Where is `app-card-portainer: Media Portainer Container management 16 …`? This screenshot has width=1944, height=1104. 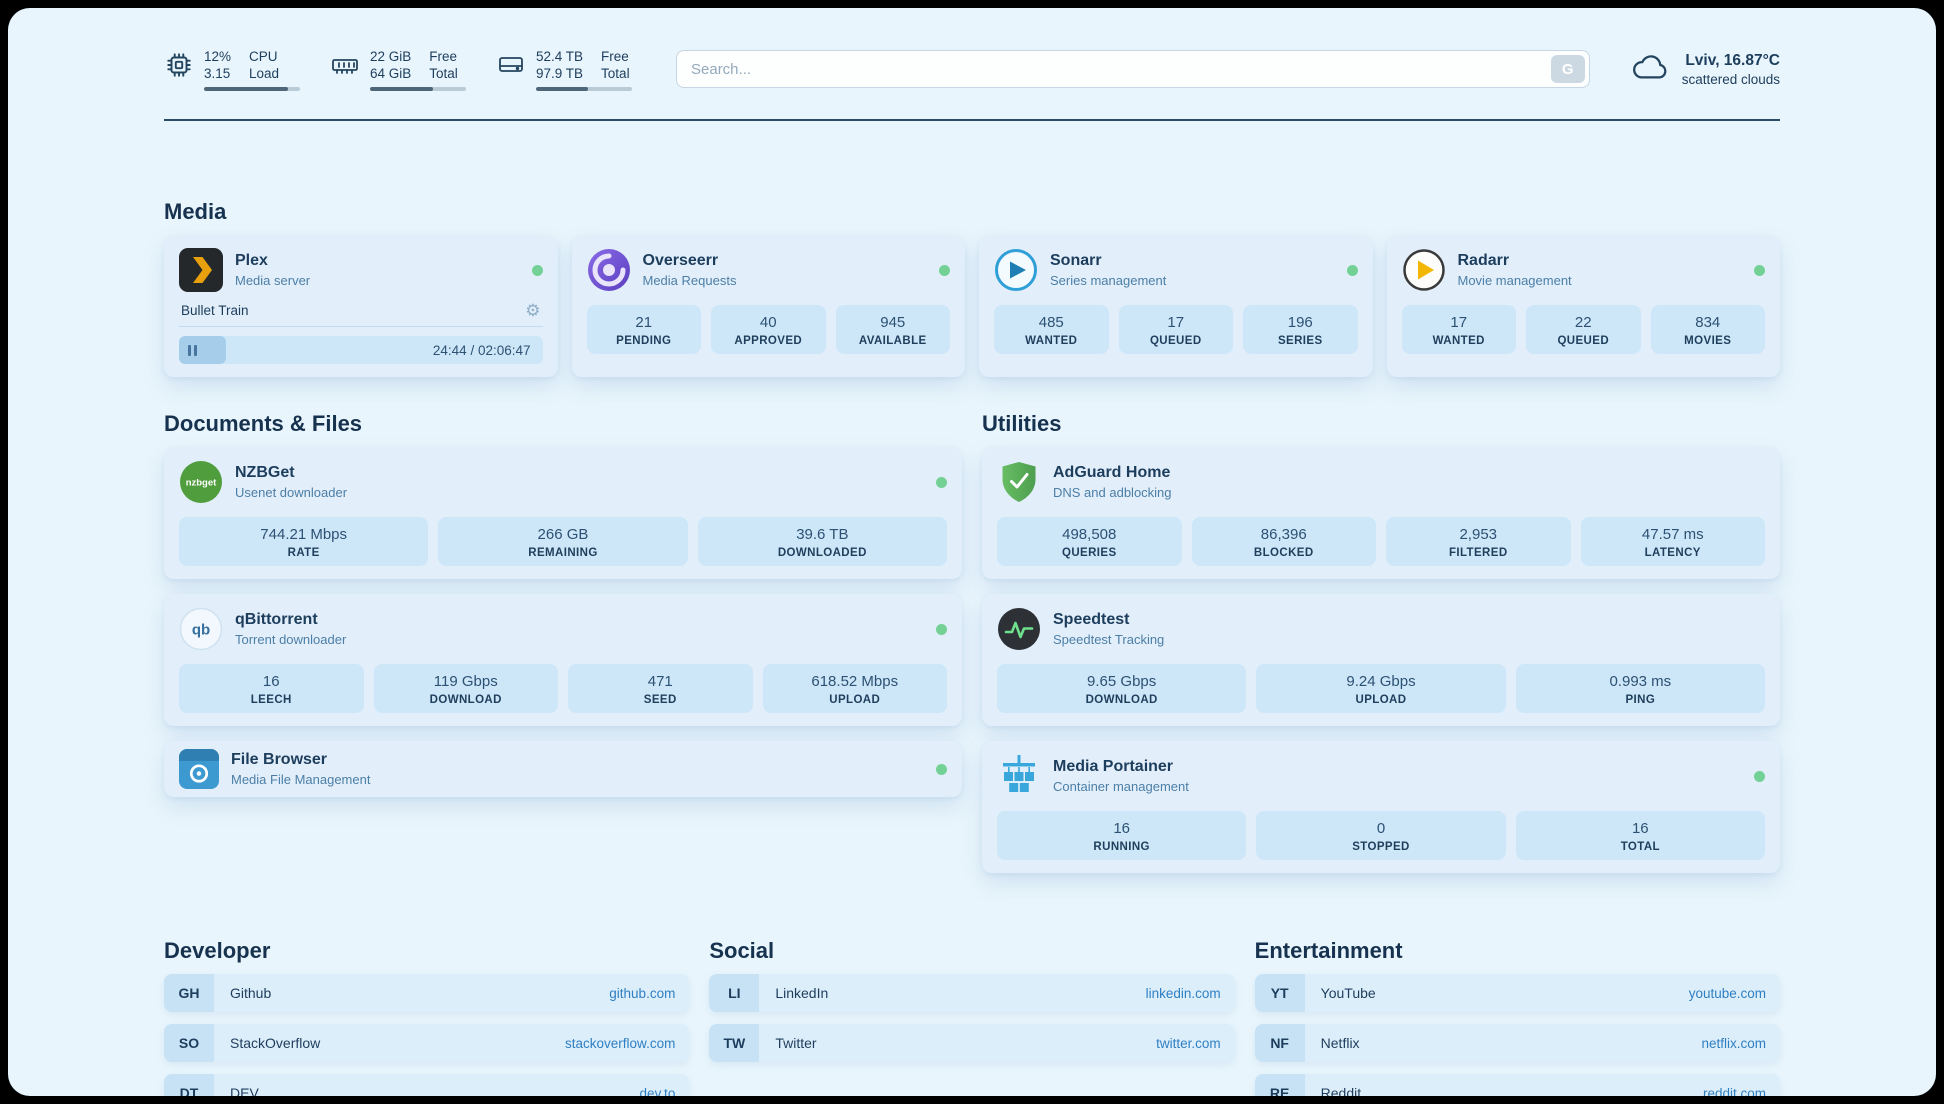 app-card-portainer: Media Portainer Container management 16 … is located at coordinates (1381, 807).